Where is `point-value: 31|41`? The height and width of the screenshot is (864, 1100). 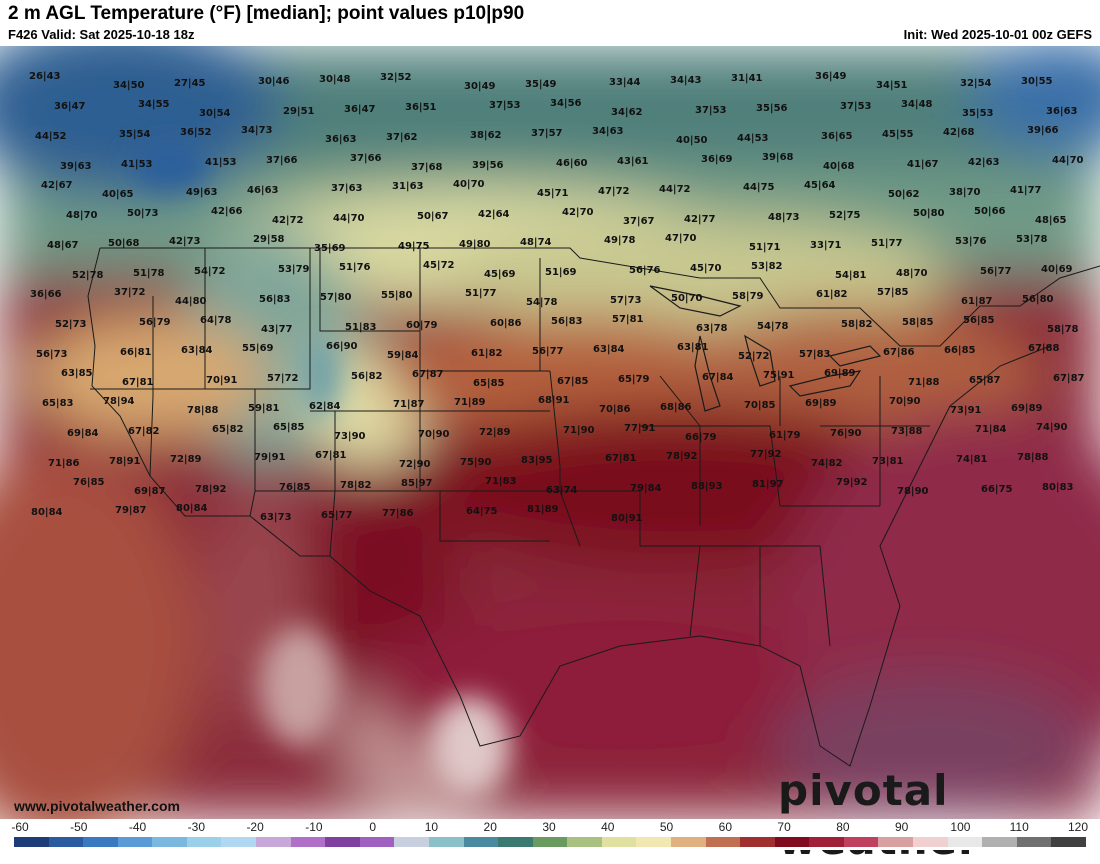
point-value: 31|41 is located at coordinates (747, 78).